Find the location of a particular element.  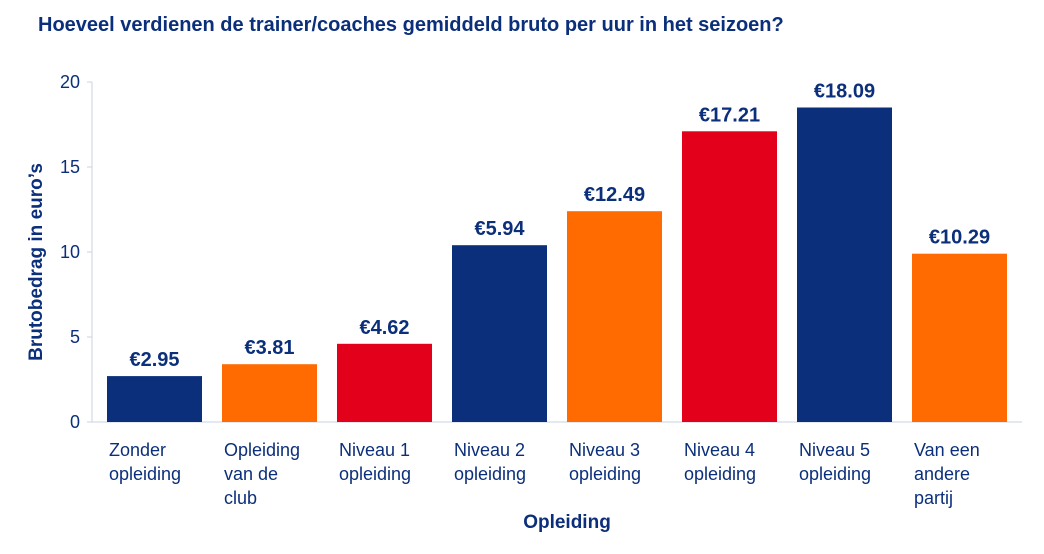

x-tick-label: Zonder opleiding is located at coordinates (145, 462).